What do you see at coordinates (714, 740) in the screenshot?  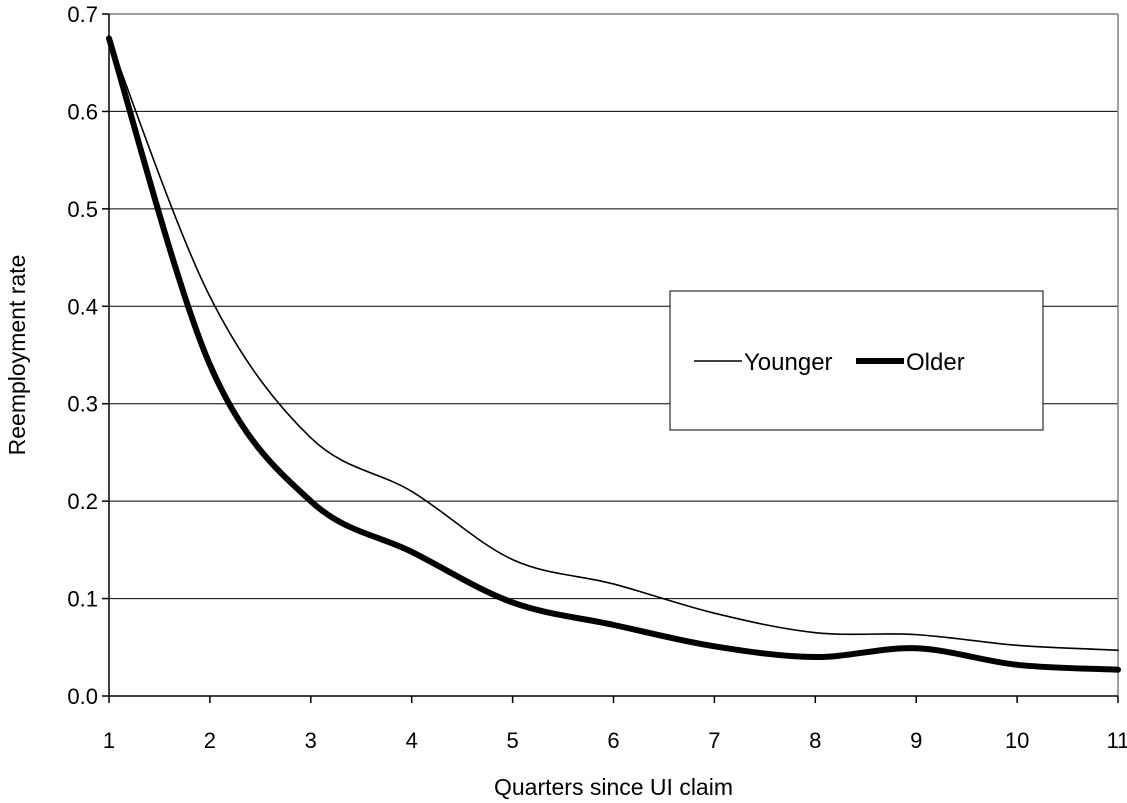 I see `x-tick-label: 7` at bounding box center [714, 740].